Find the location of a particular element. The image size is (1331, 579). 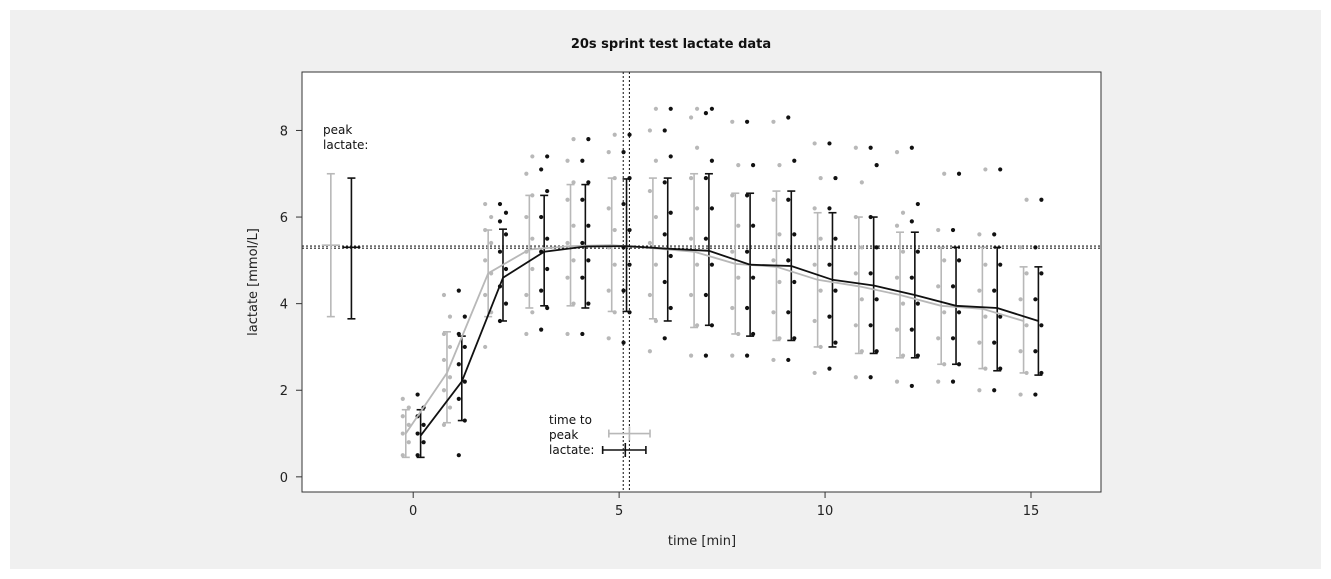

x-axis-label: time [min] is located at coordinates (702, 541).